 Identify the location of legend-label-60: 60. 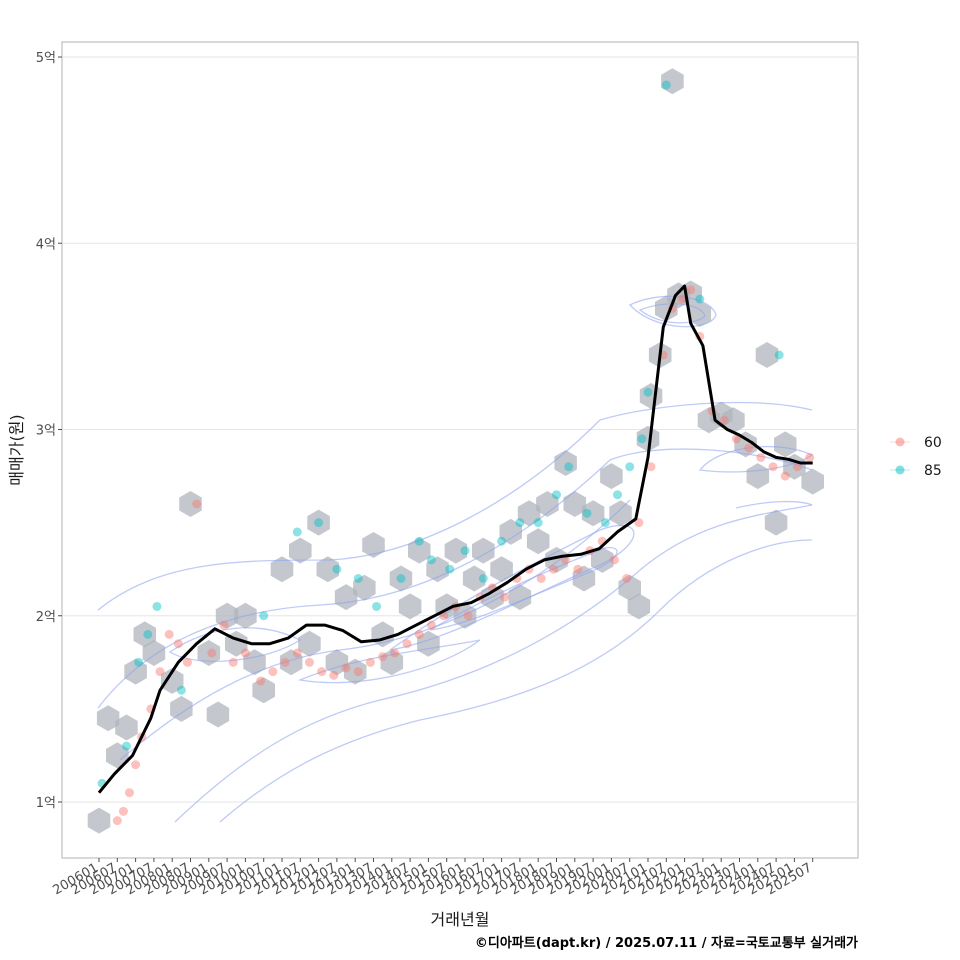
(933, 443).